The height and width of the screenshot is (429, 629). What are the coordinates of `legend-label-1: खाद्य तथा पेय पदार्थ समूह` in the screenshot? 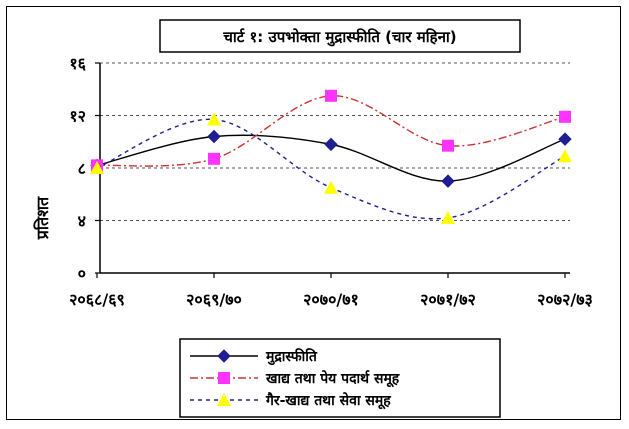 It's located at (332, 379).